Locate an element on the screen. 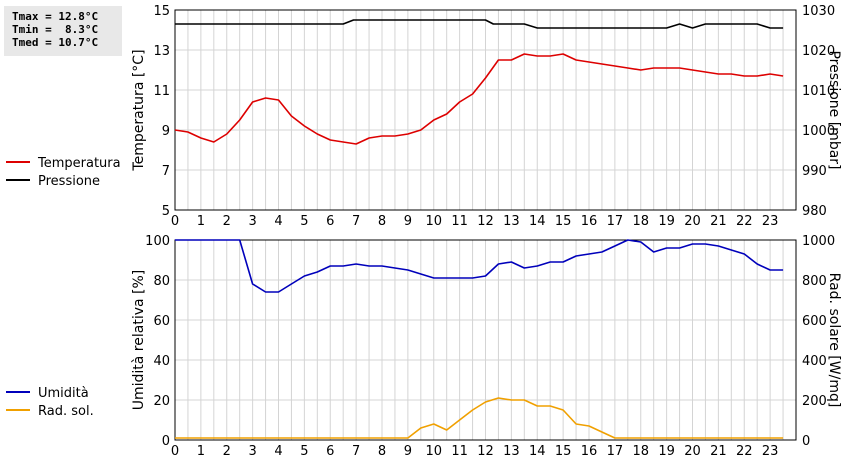 Image resolution: width=860 pixels, height=460 pixels. legend-entry: Temperatura is located at coordinates (63, 163).